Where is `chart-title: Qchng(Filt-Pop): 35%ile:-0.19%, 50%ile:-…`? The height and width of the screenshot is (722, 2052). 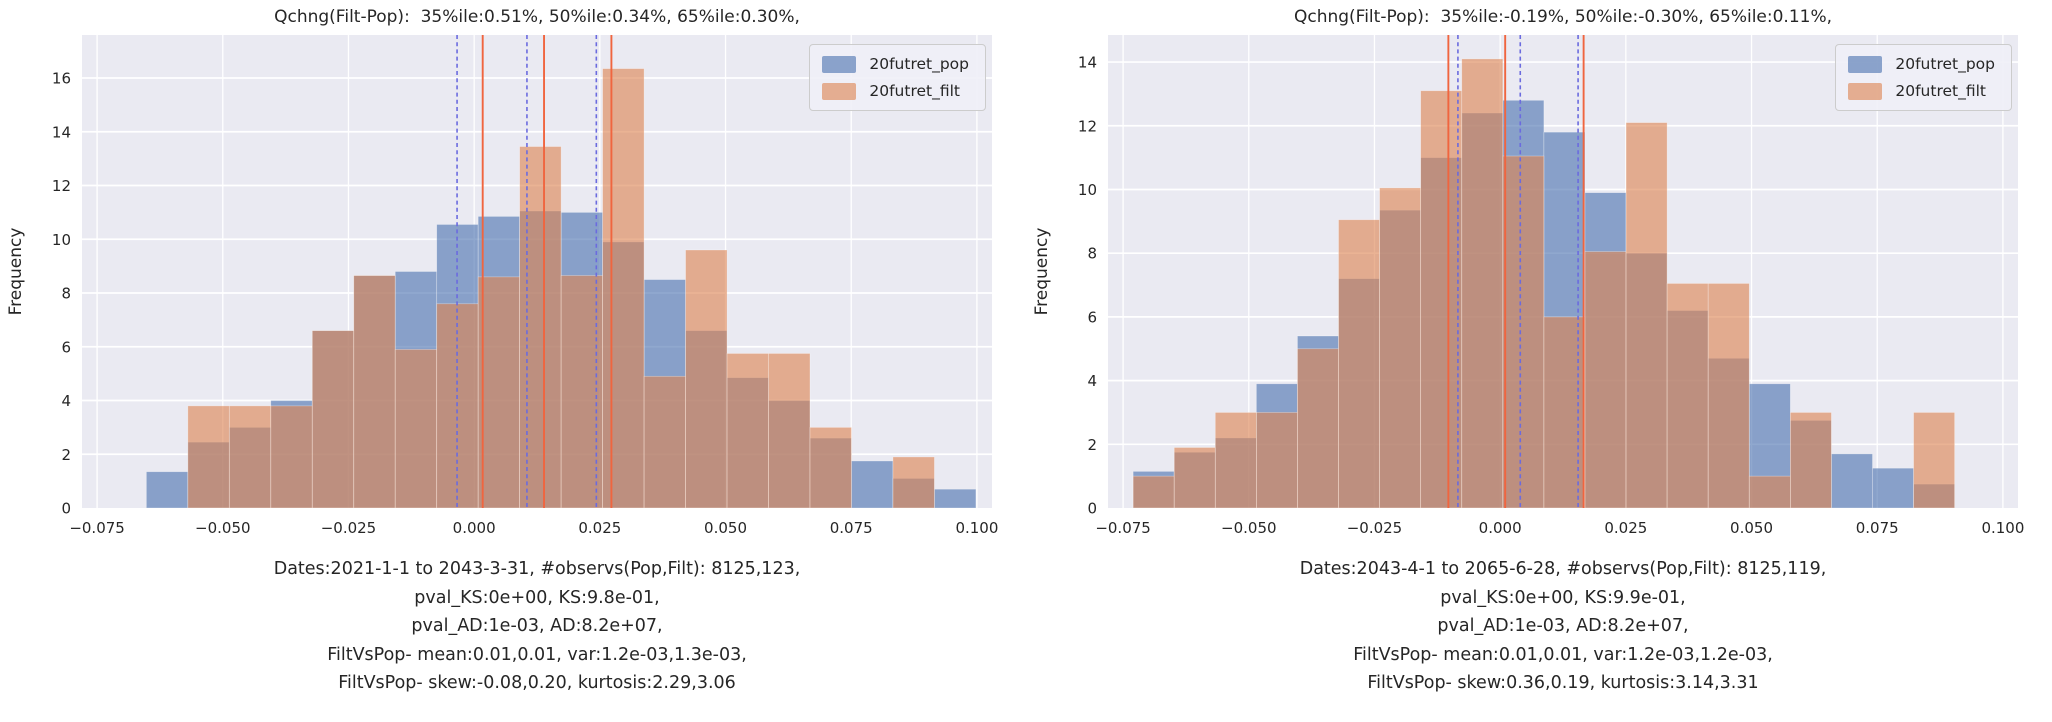
chart-title: Qchng(Filt-Pop): 35%ile:-0.19%, 50%ile:-… is located at coordinates (1563, 17).